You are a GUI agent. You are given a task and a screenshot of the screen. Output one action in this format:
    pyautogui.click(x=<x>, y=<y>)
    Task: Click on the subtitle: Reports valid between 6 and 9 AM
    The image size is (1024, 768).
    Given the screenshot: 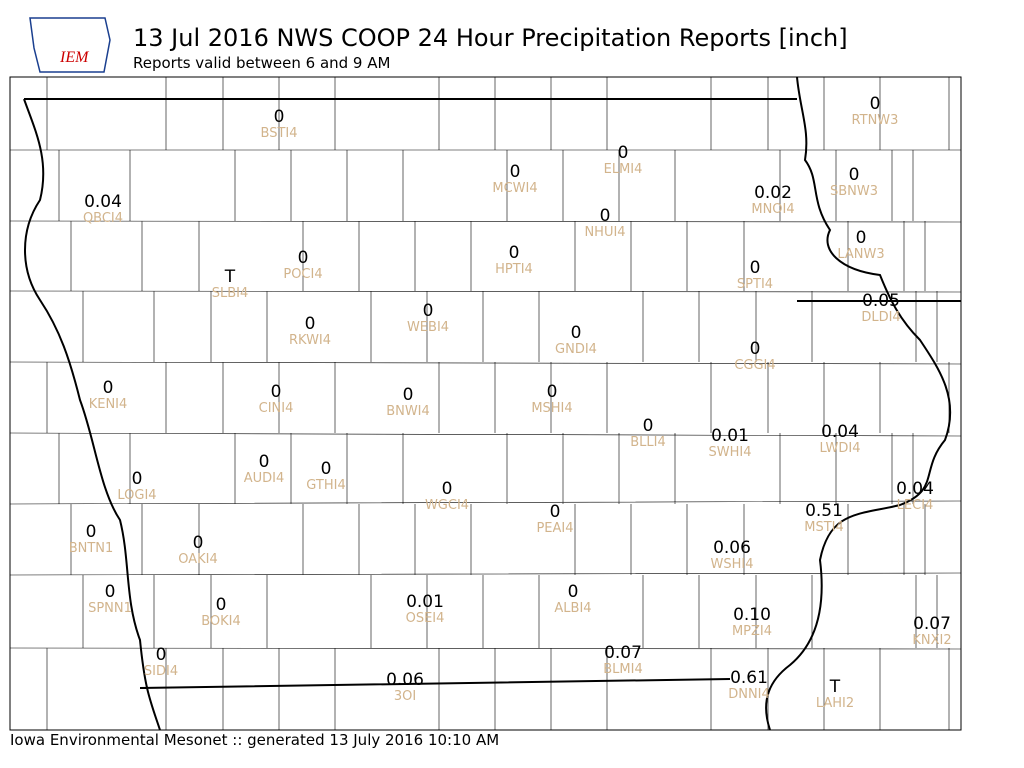 What is the action you would take?
    pyautogui.click(x=261, y=63)
    